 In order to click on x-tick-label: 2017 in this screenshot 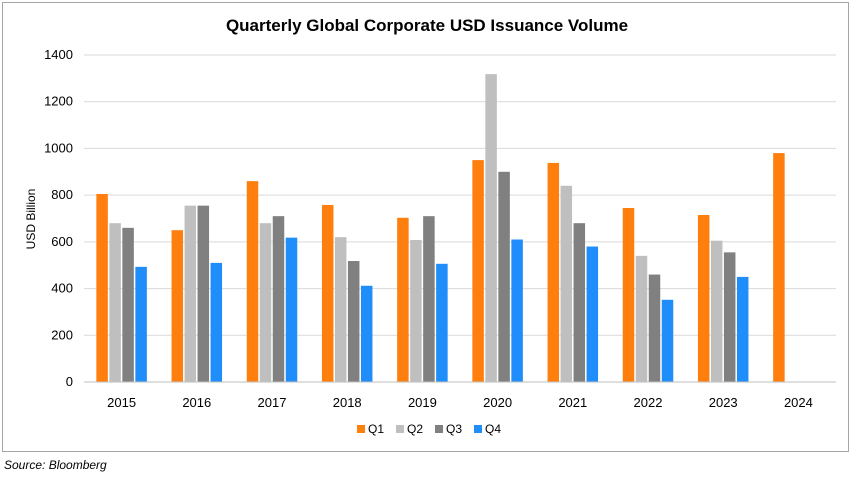, I will do `click(272, 402)`.